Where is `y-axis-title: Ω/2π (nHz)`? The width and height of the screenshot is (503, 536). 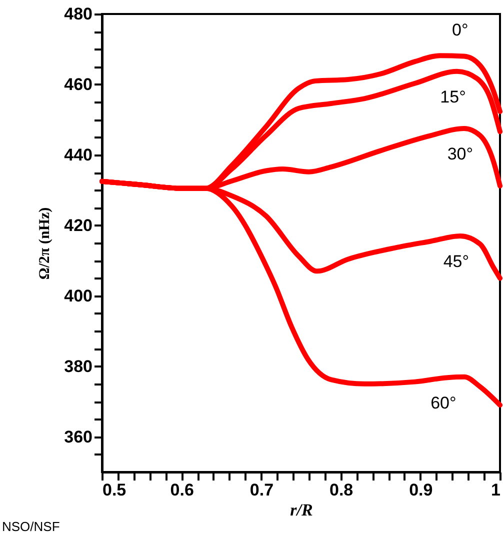
y-axis-title: Ω/2π (nHz) is located at coordinates (45, 243).